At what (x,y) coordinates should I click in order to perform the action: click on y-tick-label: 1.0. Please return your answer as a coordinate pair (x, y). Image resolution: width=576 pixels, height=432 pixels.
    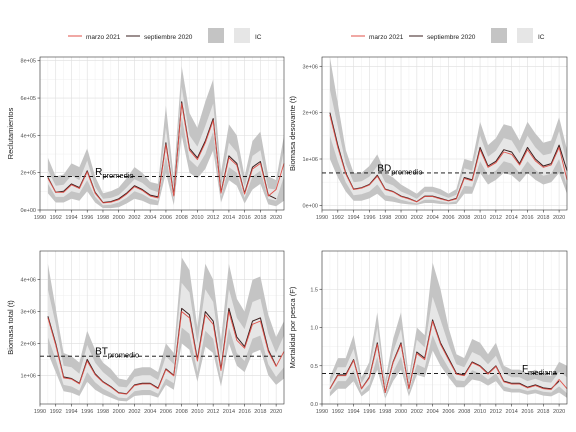
    Looking at the image, I should click on (314, 329).